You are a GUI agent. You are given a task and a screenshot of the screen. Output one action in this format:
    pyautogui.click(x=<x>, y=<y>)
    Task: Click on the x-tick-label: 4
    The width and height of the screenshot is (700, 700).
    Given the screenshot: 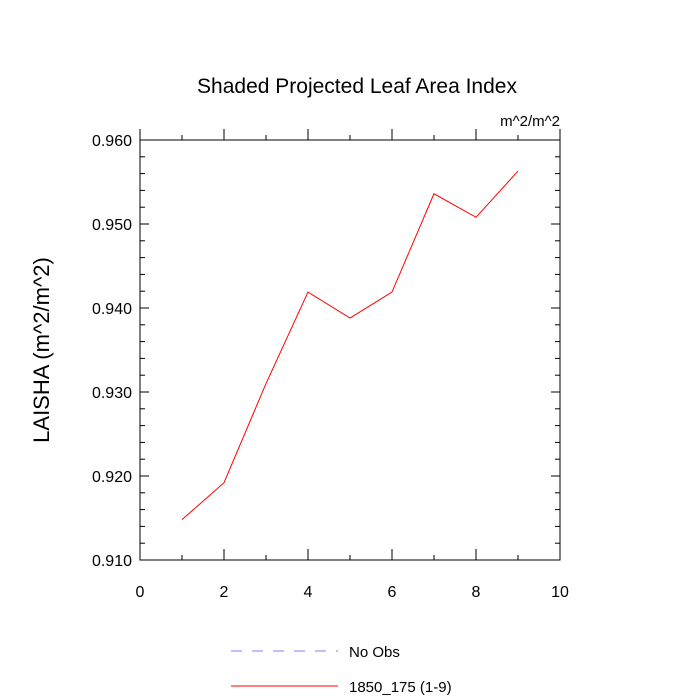 What is the action you would take?
    pyautogui.click(x=308, y=592)
    